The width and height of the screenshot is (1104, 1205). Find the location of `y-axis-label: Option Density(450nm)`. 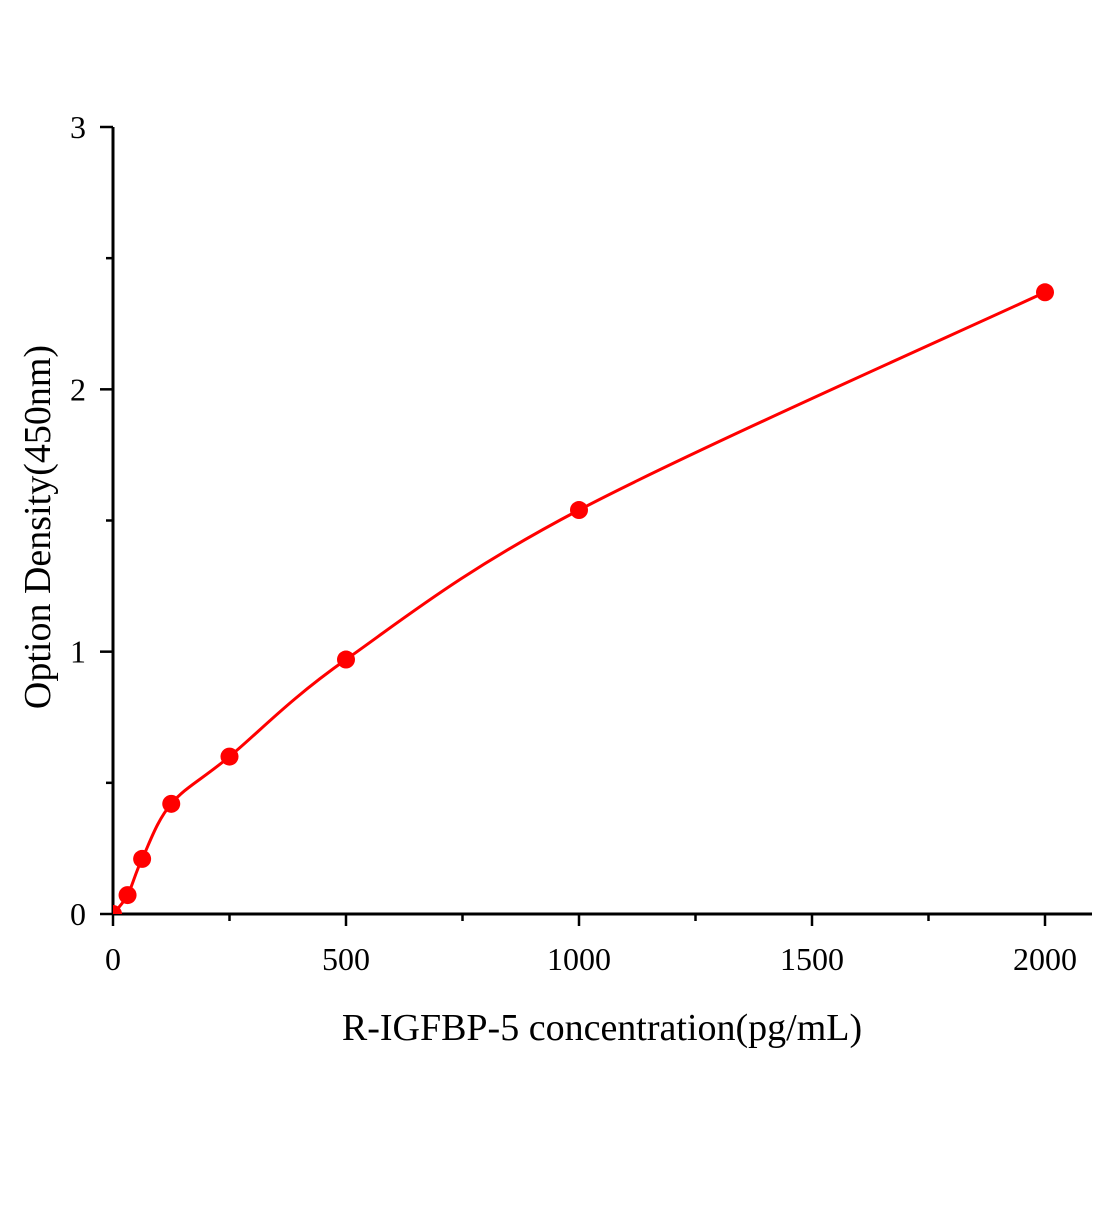

y-axis-label: Option Density(450nm) is located at coordinates (38, 527).